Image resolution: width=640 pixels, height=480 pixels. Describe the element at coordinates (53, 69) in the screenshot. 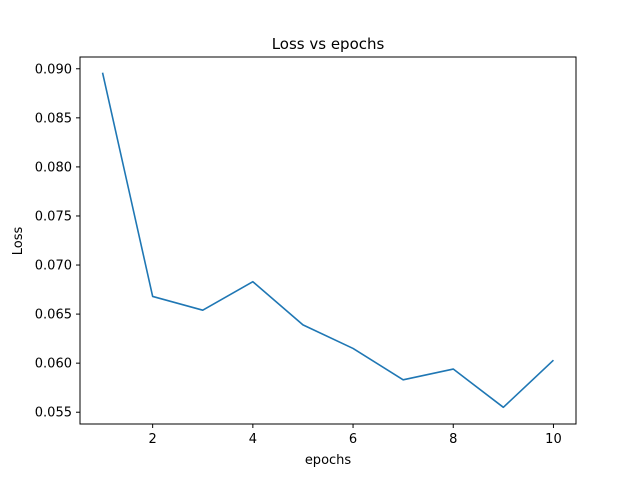

I see `y-tick-label: 0.090` at that location.